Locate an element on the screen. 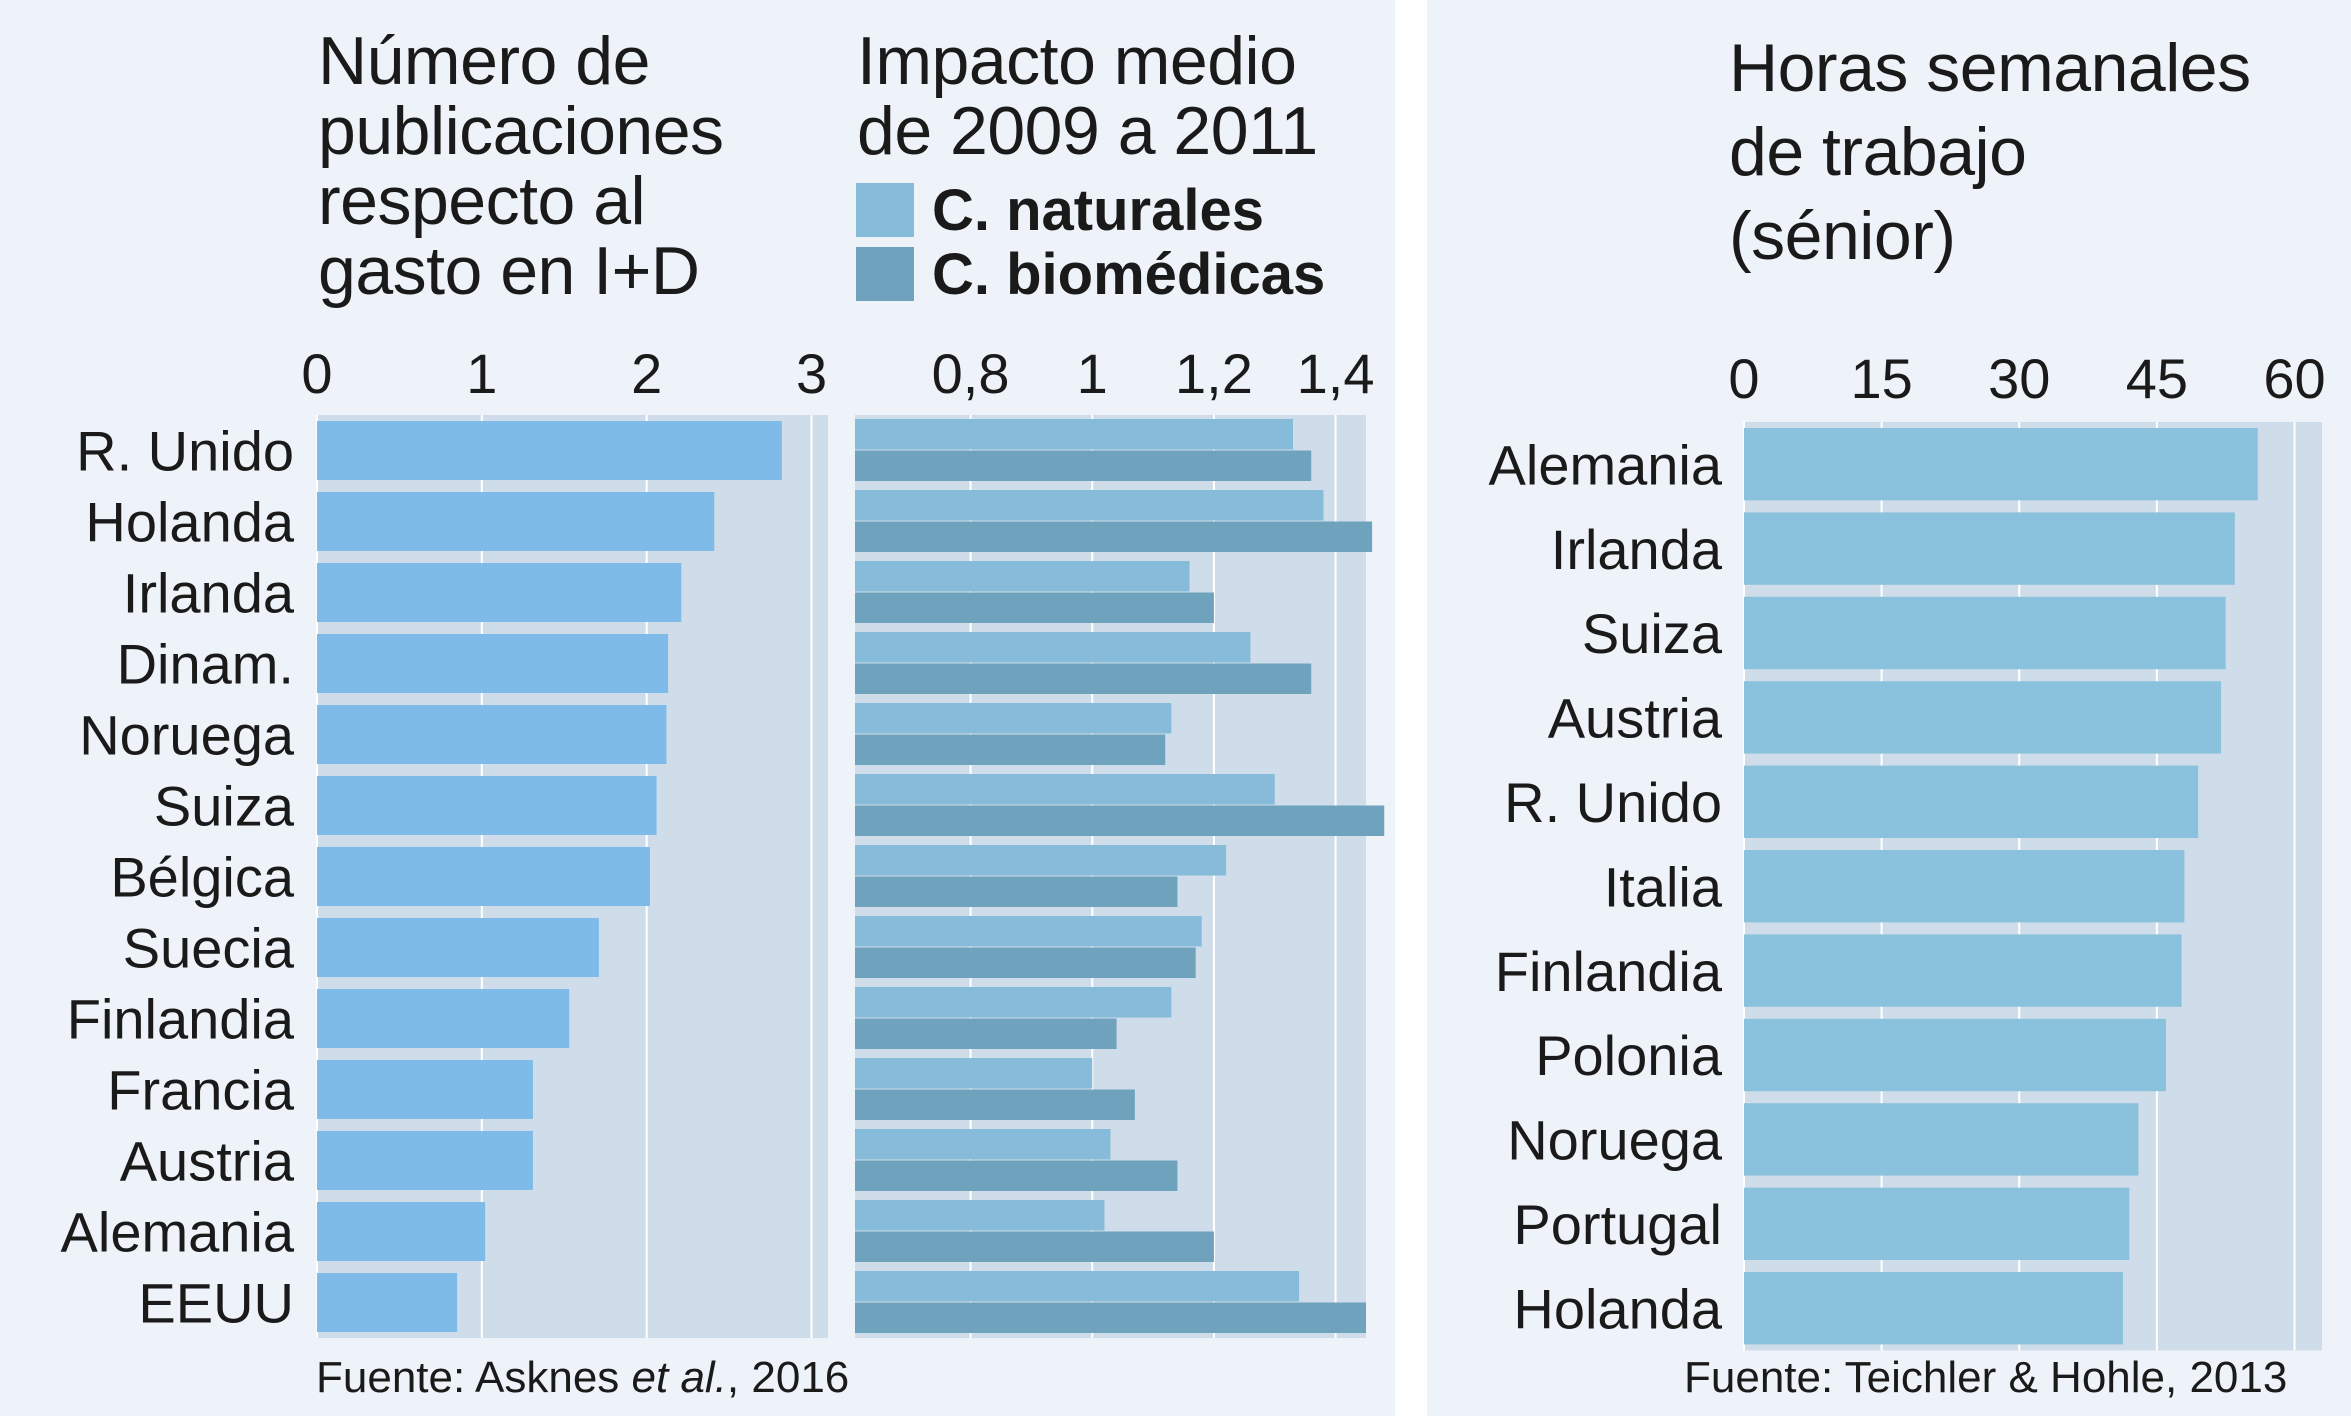  impact-title-line: de 2009 a 2011 is located at coordinates (1087, 131).